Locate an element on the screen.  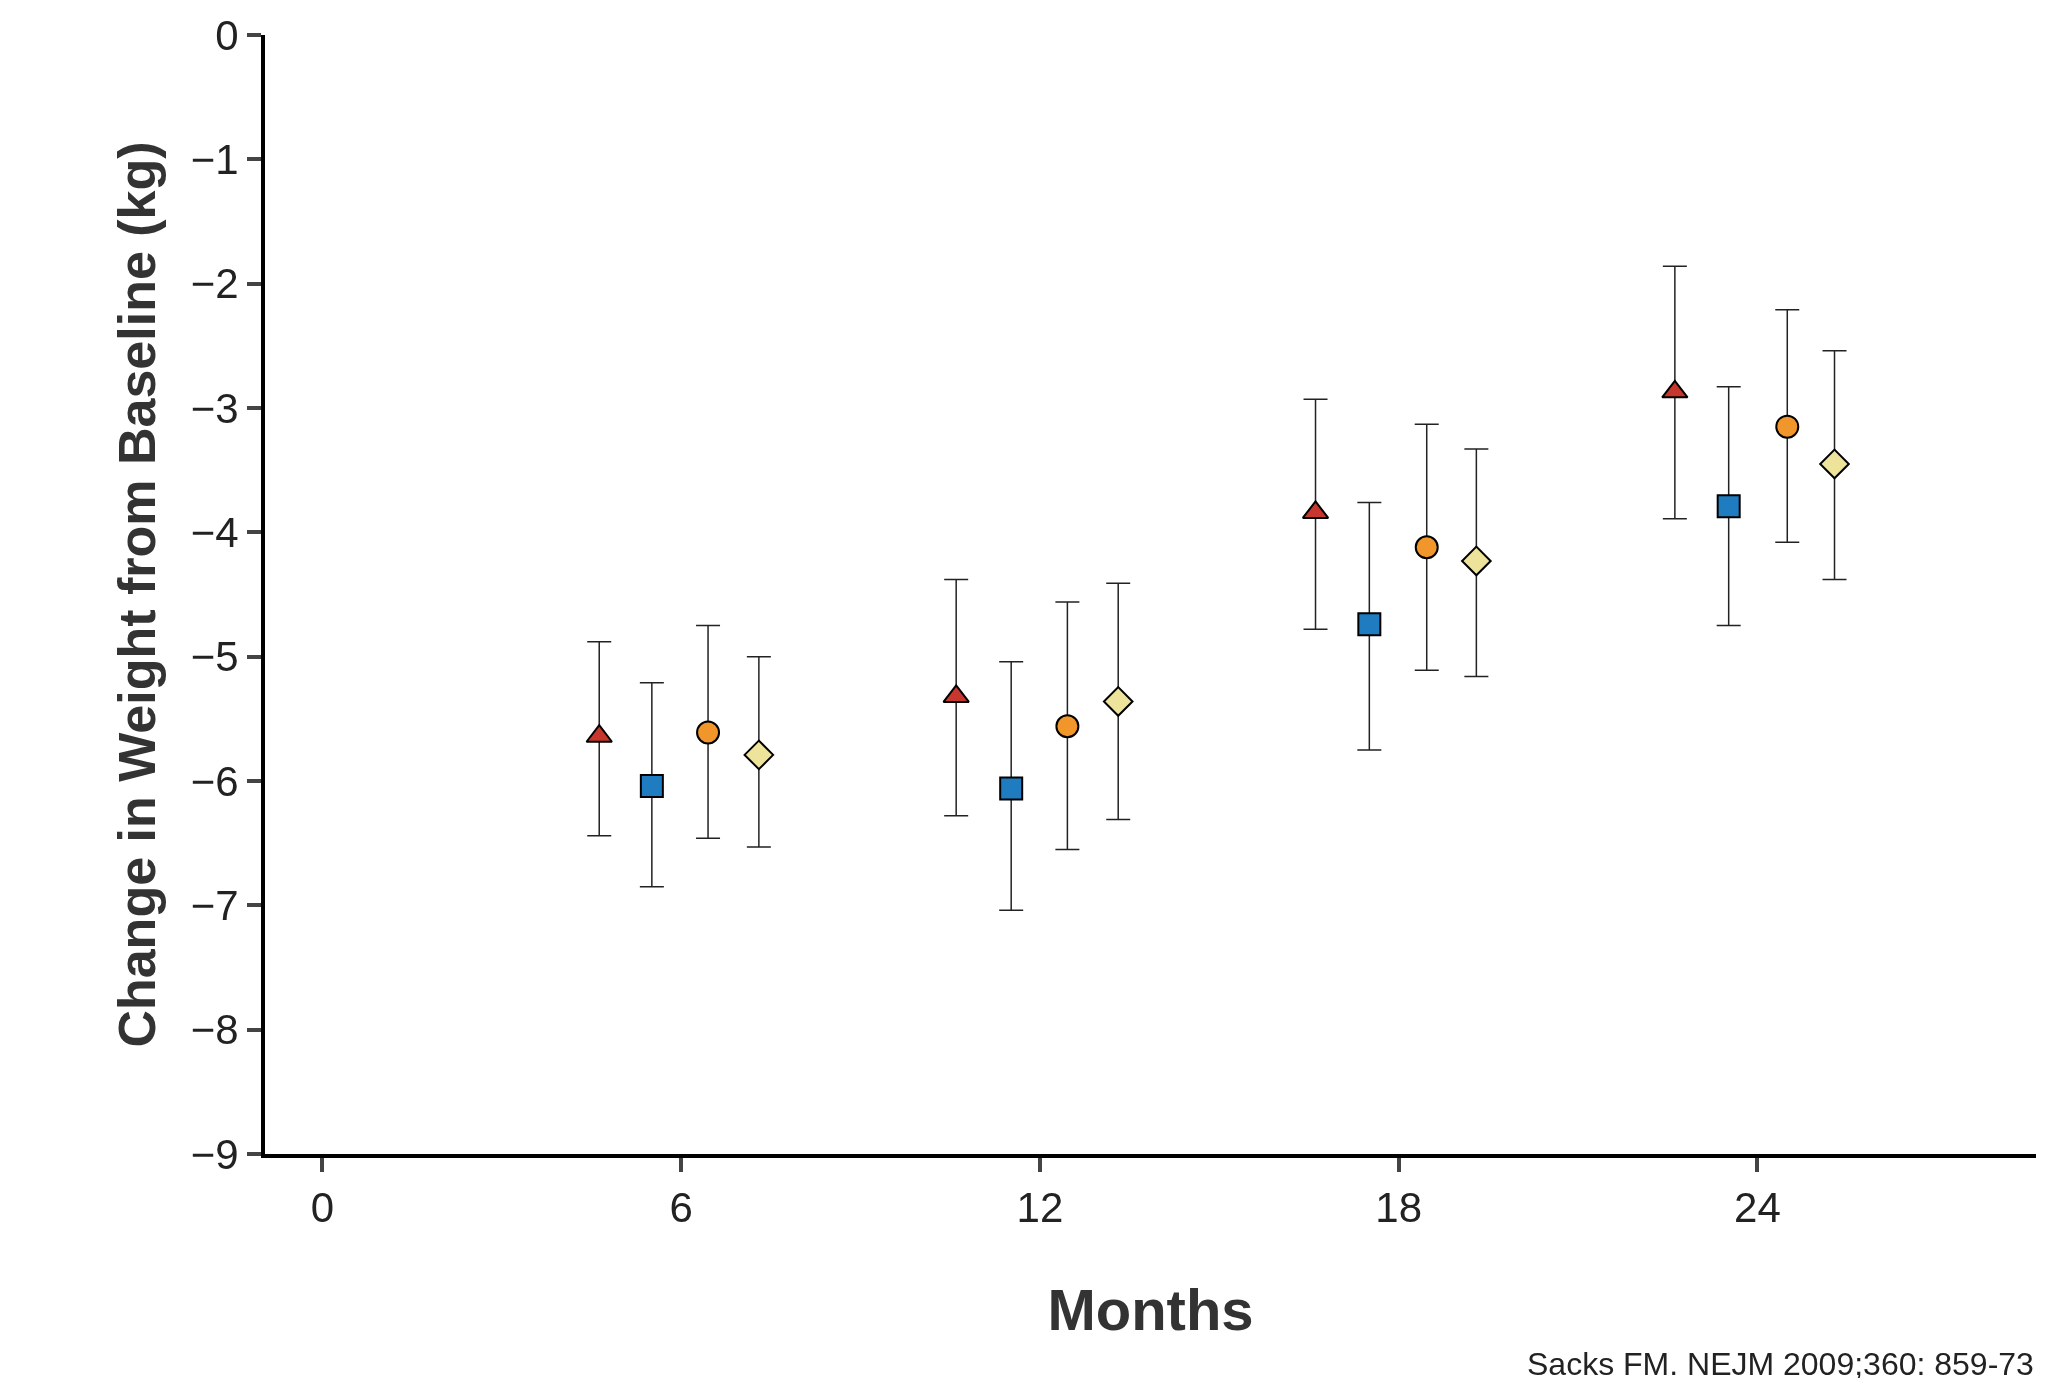
x-tick-label: 0 is located at coordinates (322, 1208).